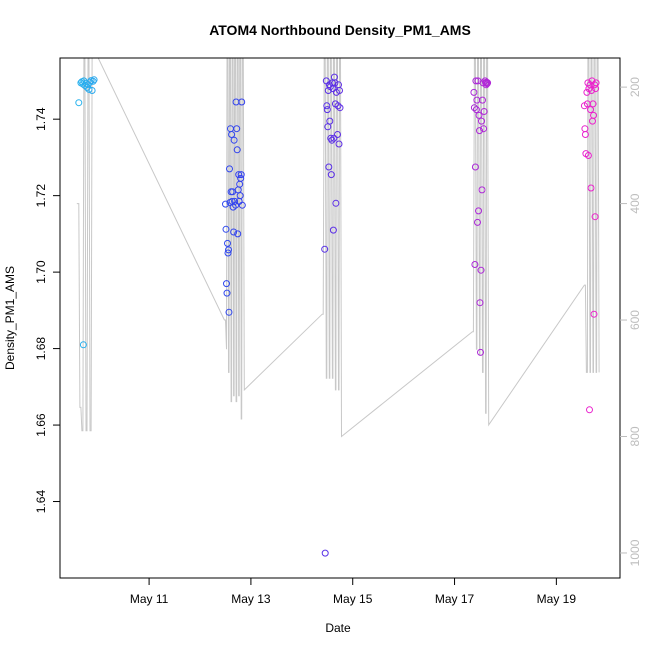 The width and height of the screenshot is (650, 650). I want to click on x-tick-label: May 15, so click(353, 599).